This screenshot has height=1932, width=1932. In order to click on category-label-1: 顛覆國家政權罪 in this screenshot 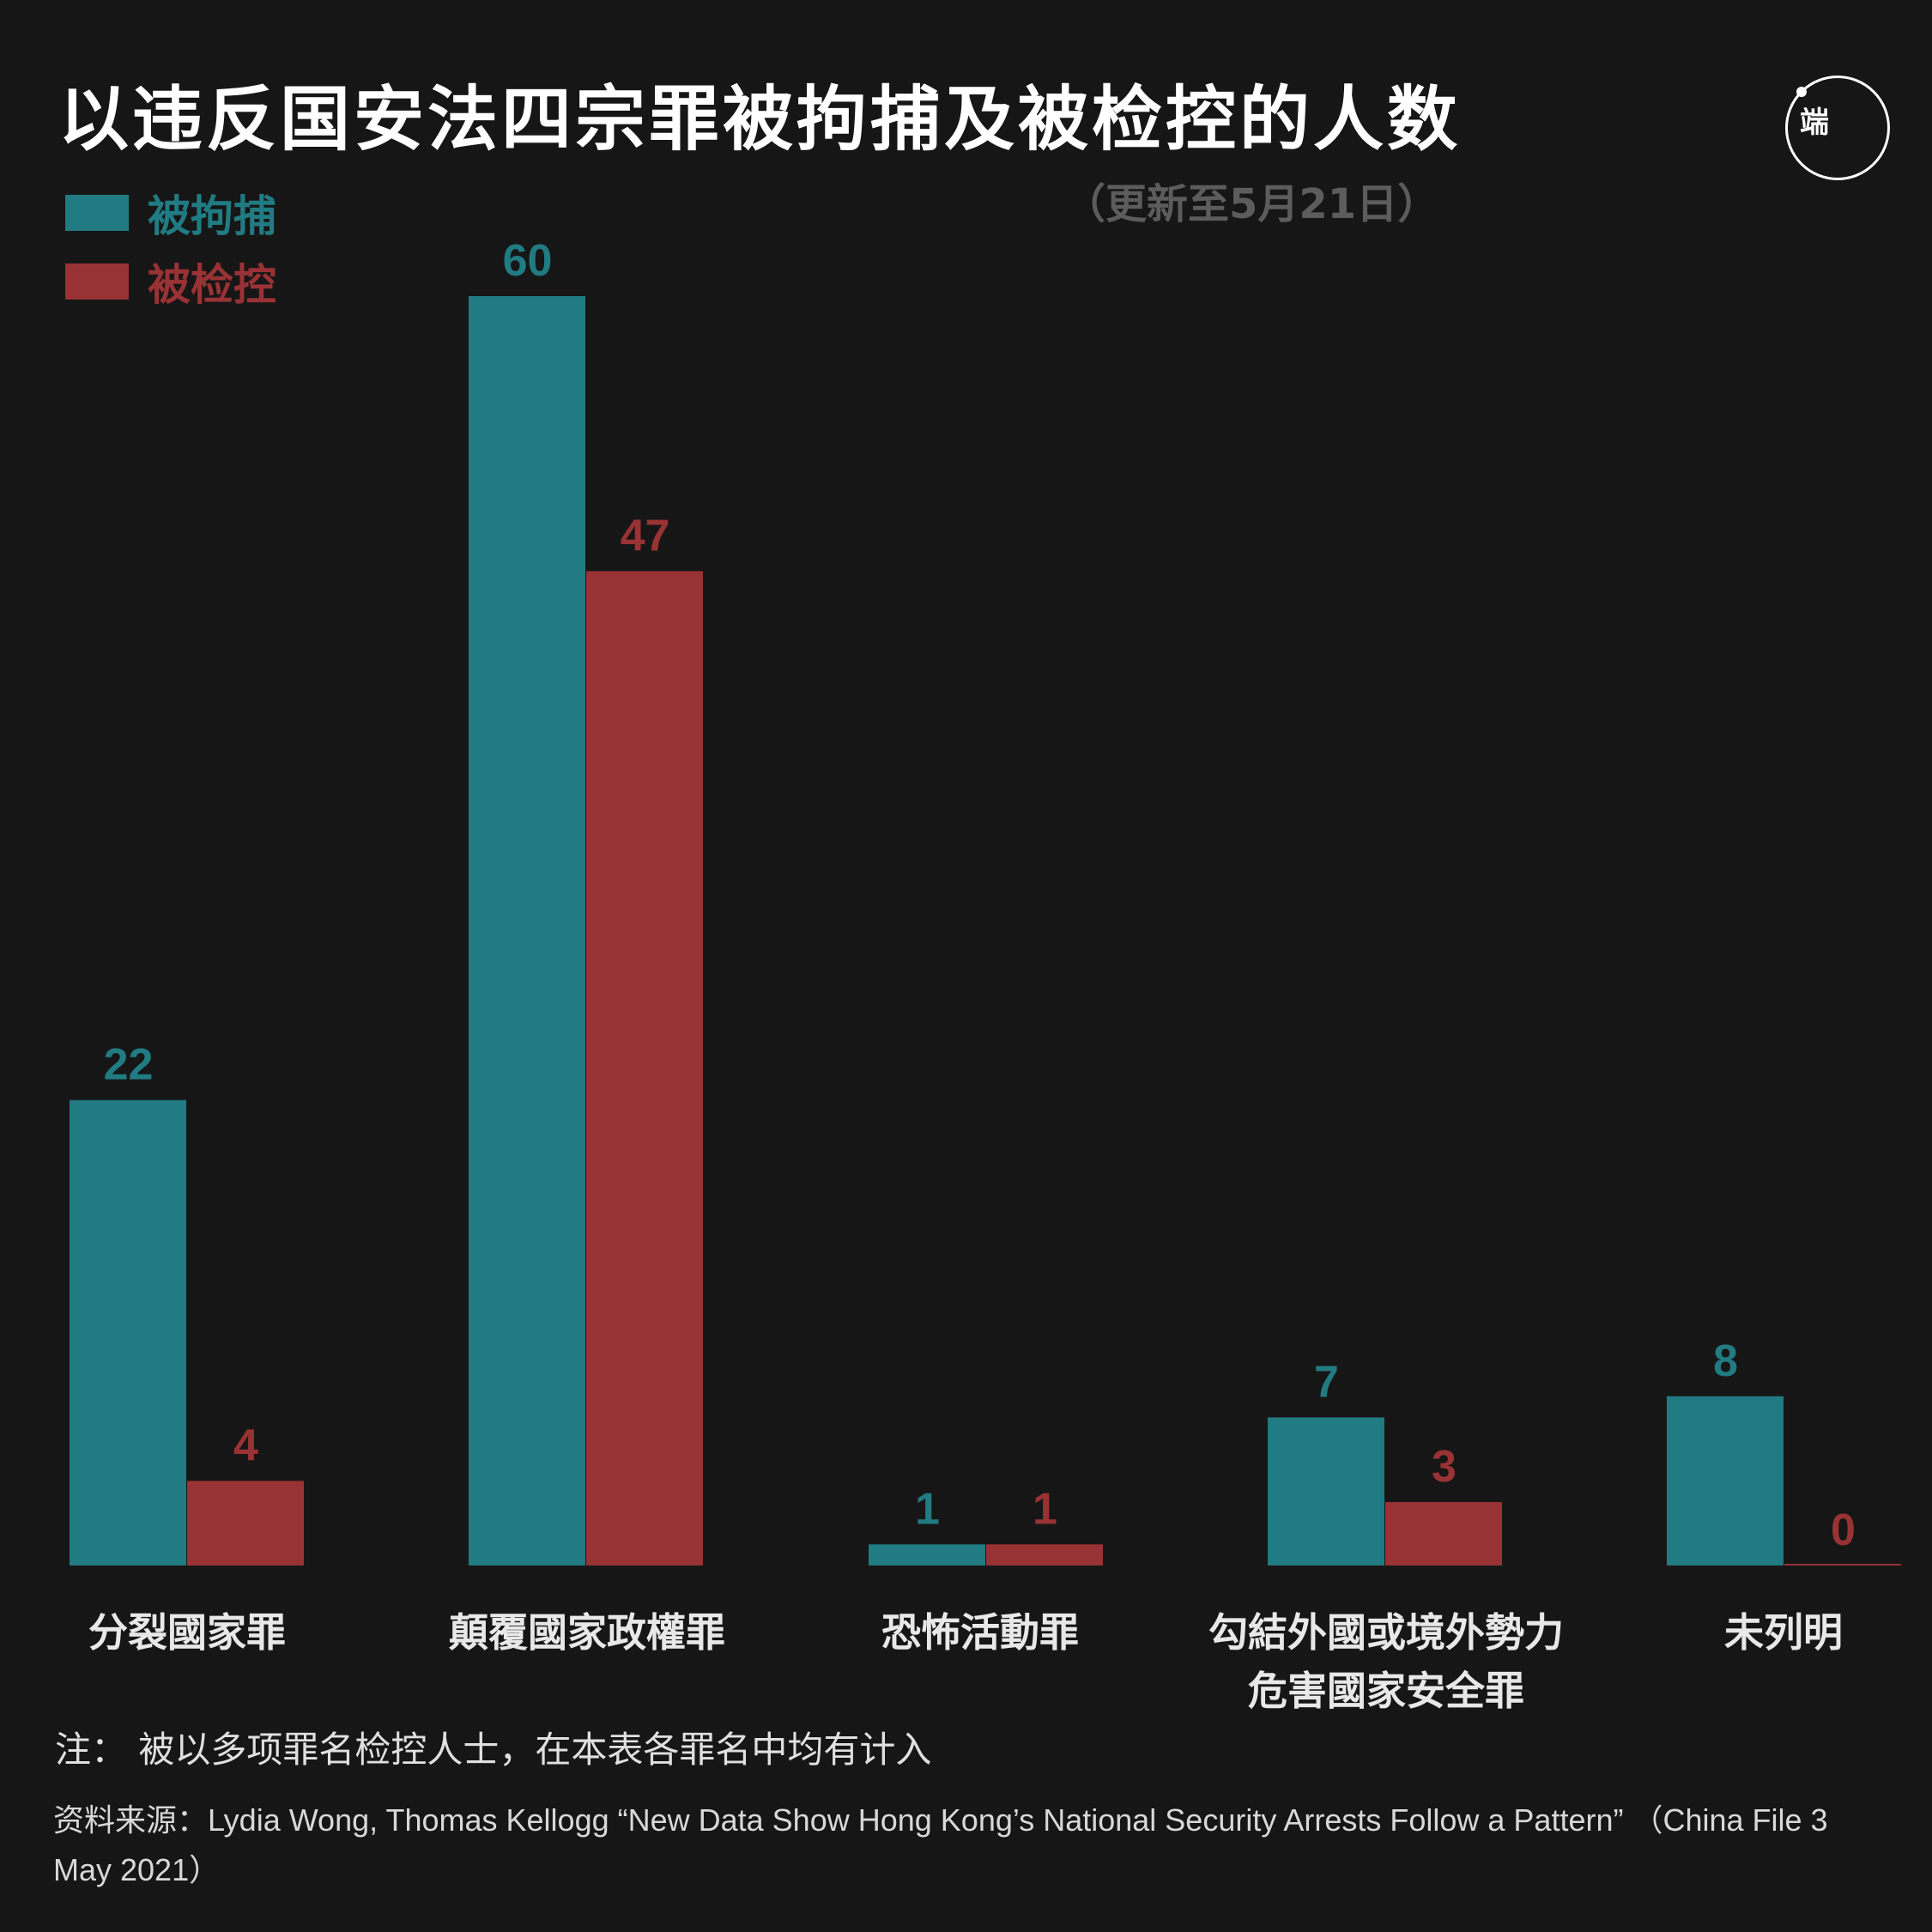, I will do `click(587, 1633)`.